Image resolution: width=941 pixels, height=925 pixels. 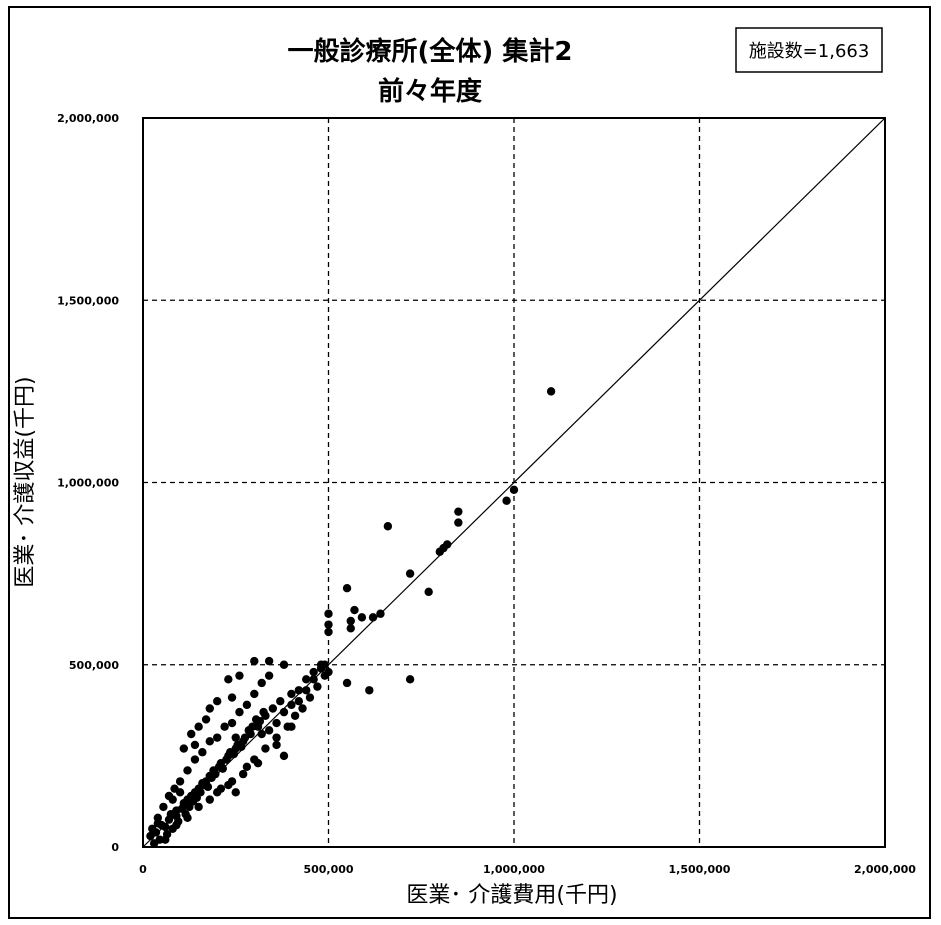 What do you see at coordinates (430, 91) in the screenshot?
I see `chart-subtitle: 前々年度` at bounding box center [430, 91].